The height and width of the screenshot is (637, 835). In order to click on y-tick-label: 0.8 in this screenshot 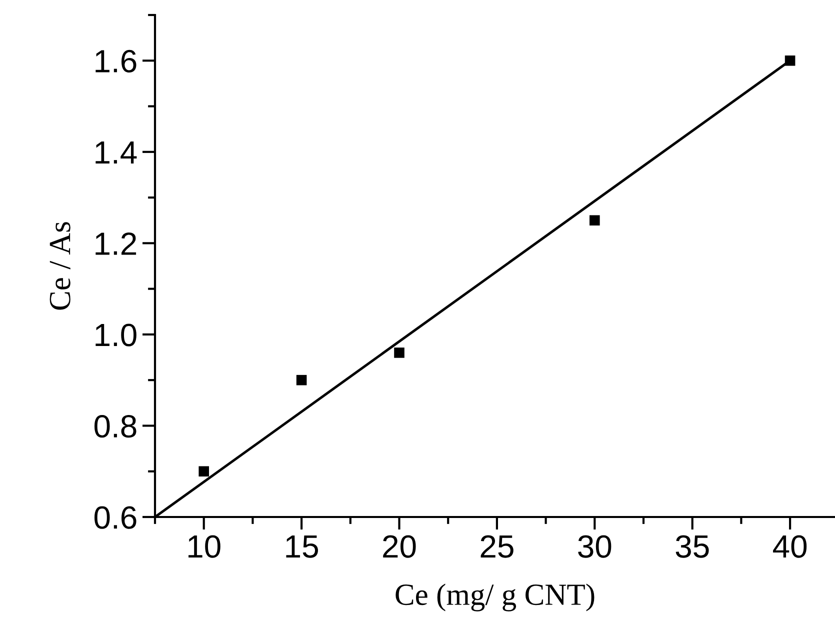, I will do `click(115, 426)`.